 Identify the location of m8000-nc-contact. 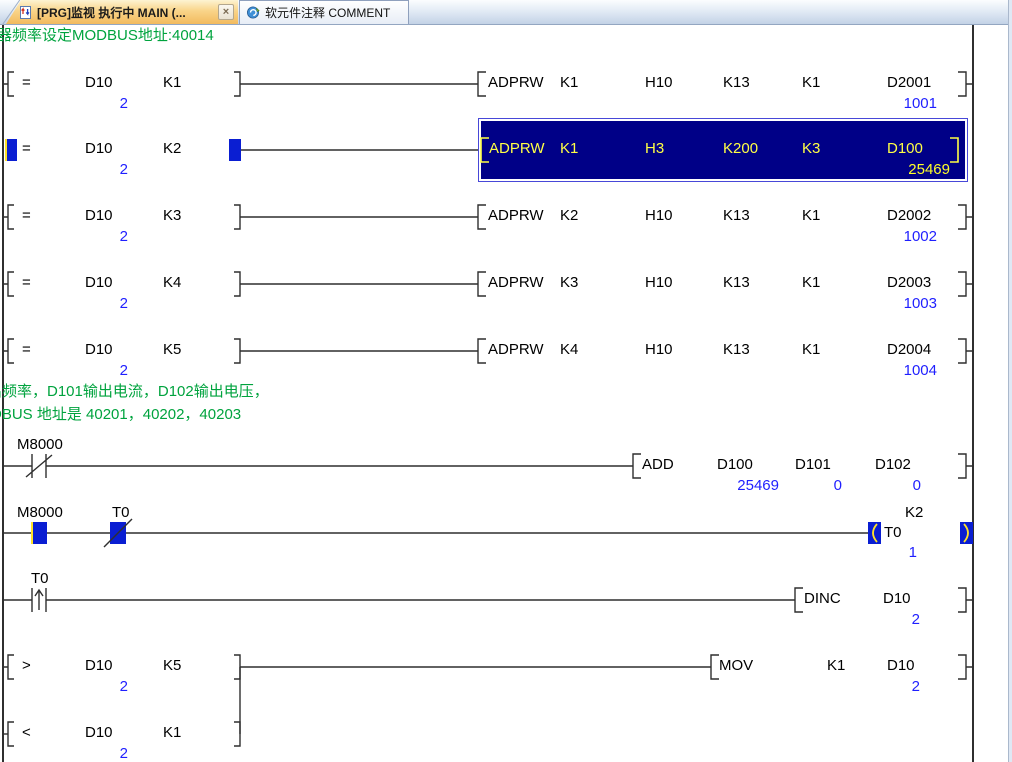
(39, 466).